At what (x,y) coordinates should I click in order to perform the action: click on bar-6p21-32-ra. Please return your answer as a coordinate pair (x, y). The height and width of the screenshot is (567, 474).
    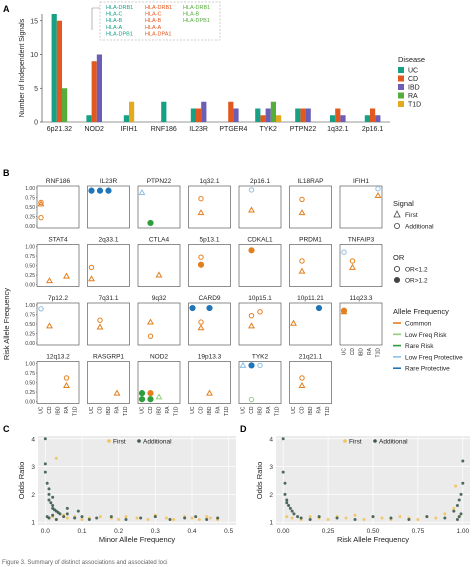
    Looking at the image, I should click on (65, 105).